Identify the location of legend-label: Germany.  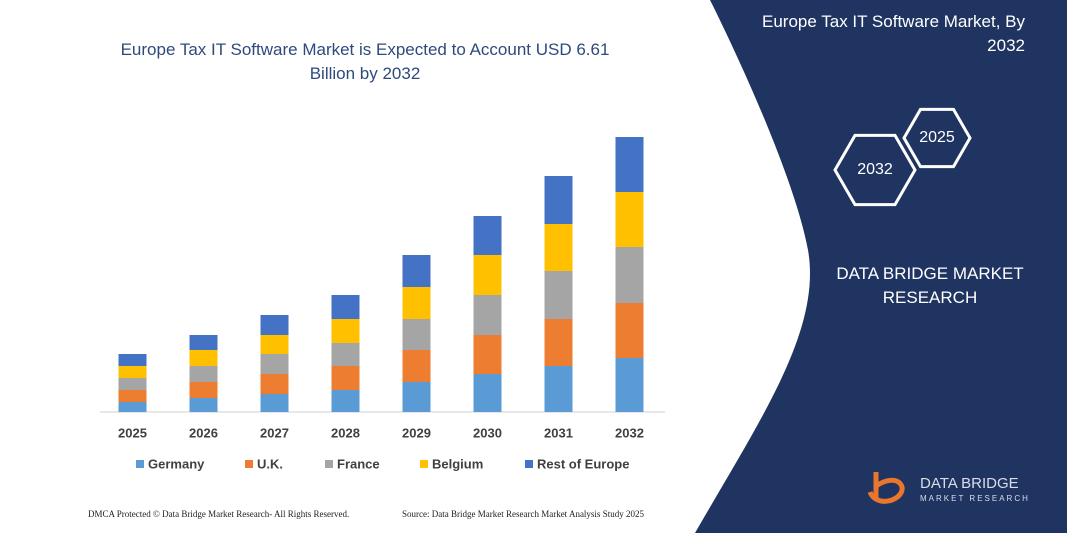
(176, 463).